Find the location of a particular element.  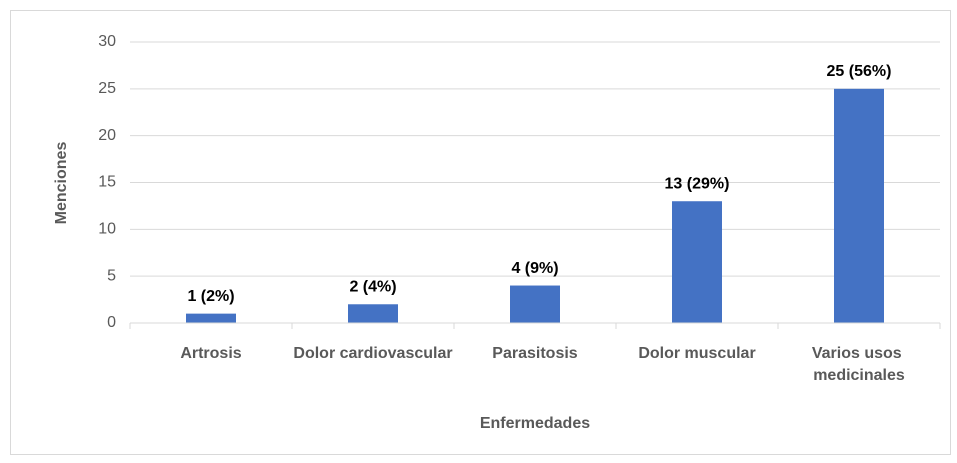

data-label: 1 (2%) is located at coordinates (210, 296).